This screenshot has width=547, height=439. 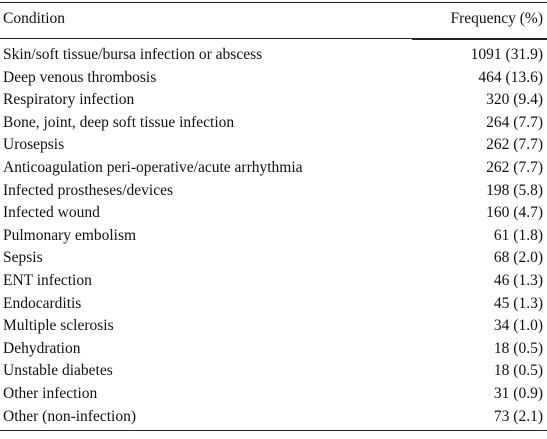 I want to click on header-frequency: Frequency (%), so click(x=496, y=18).